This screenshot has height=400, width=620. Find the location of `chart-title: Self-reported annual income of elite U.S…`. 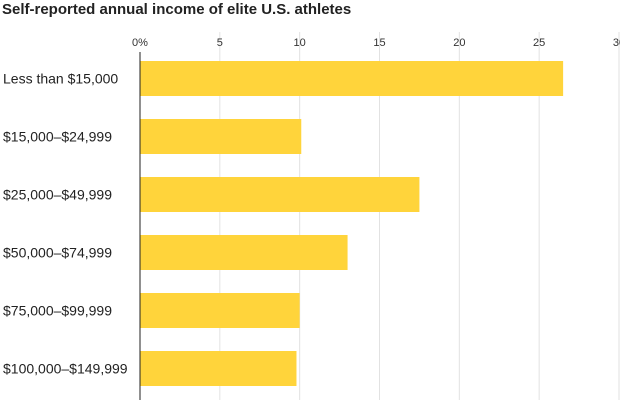

chart-title: Self-reported annual income of elite U.S… is located at coordinates (177, 9).